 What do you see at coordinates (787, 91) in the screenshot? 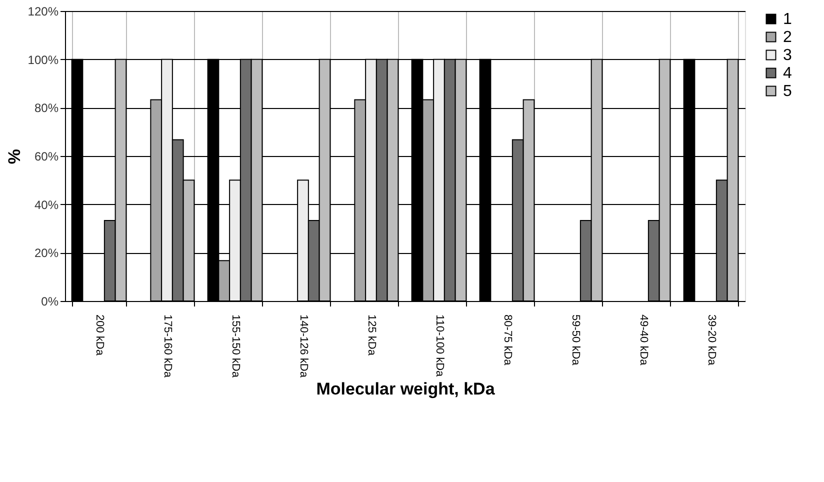
I see `legend-label: 5` at bounding box center [787, 91].